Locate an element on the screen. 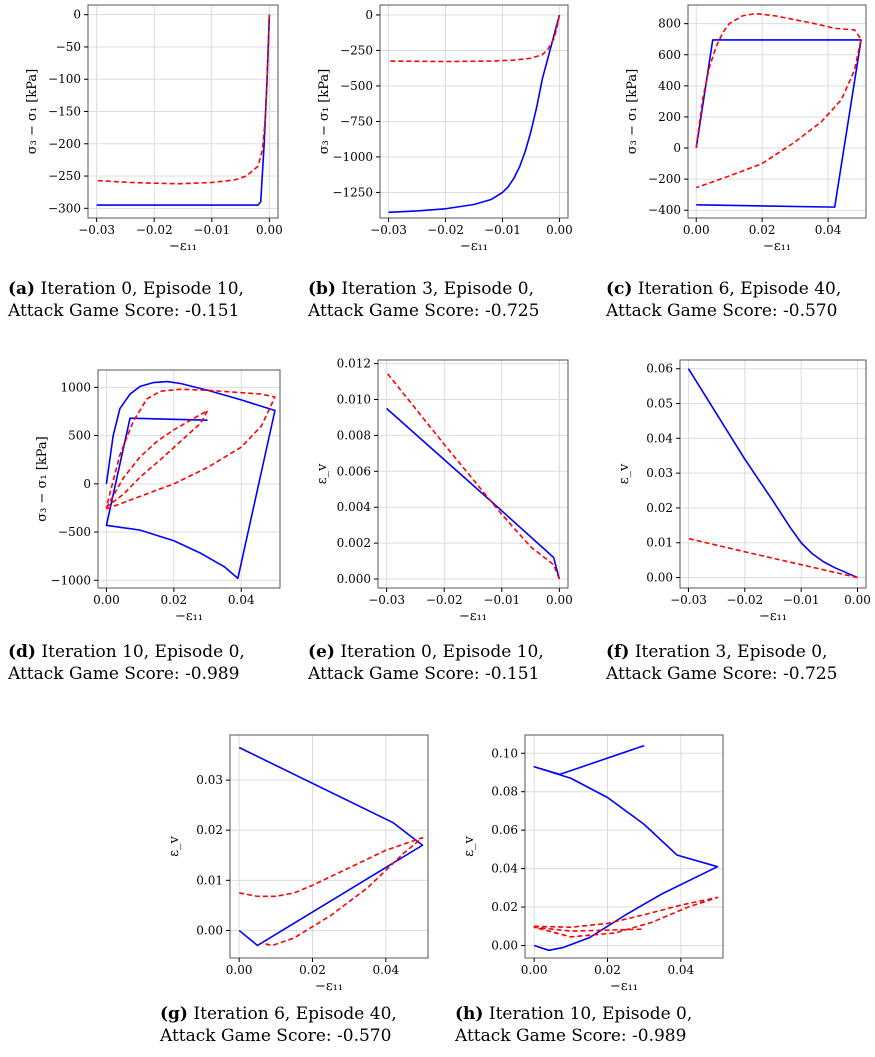  y-tick-label: 600 is located at coordinates (669, 55).